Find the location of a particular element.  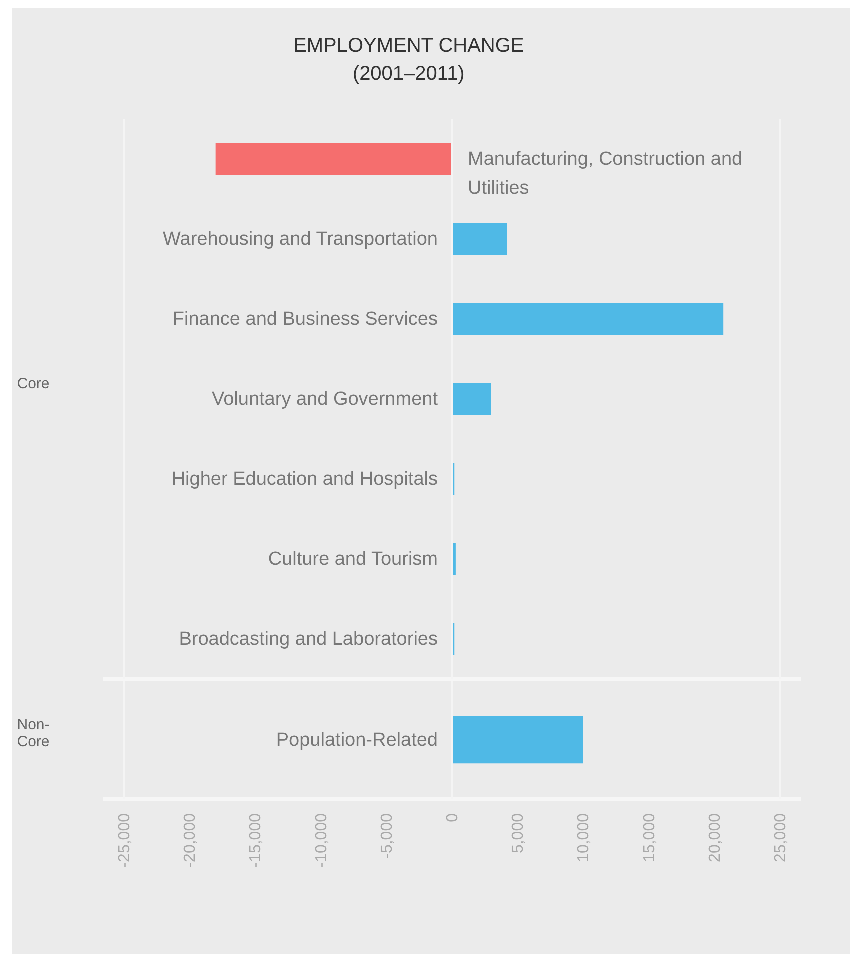

x-tick-label: 25,000 is located at coordinates (781, 837).